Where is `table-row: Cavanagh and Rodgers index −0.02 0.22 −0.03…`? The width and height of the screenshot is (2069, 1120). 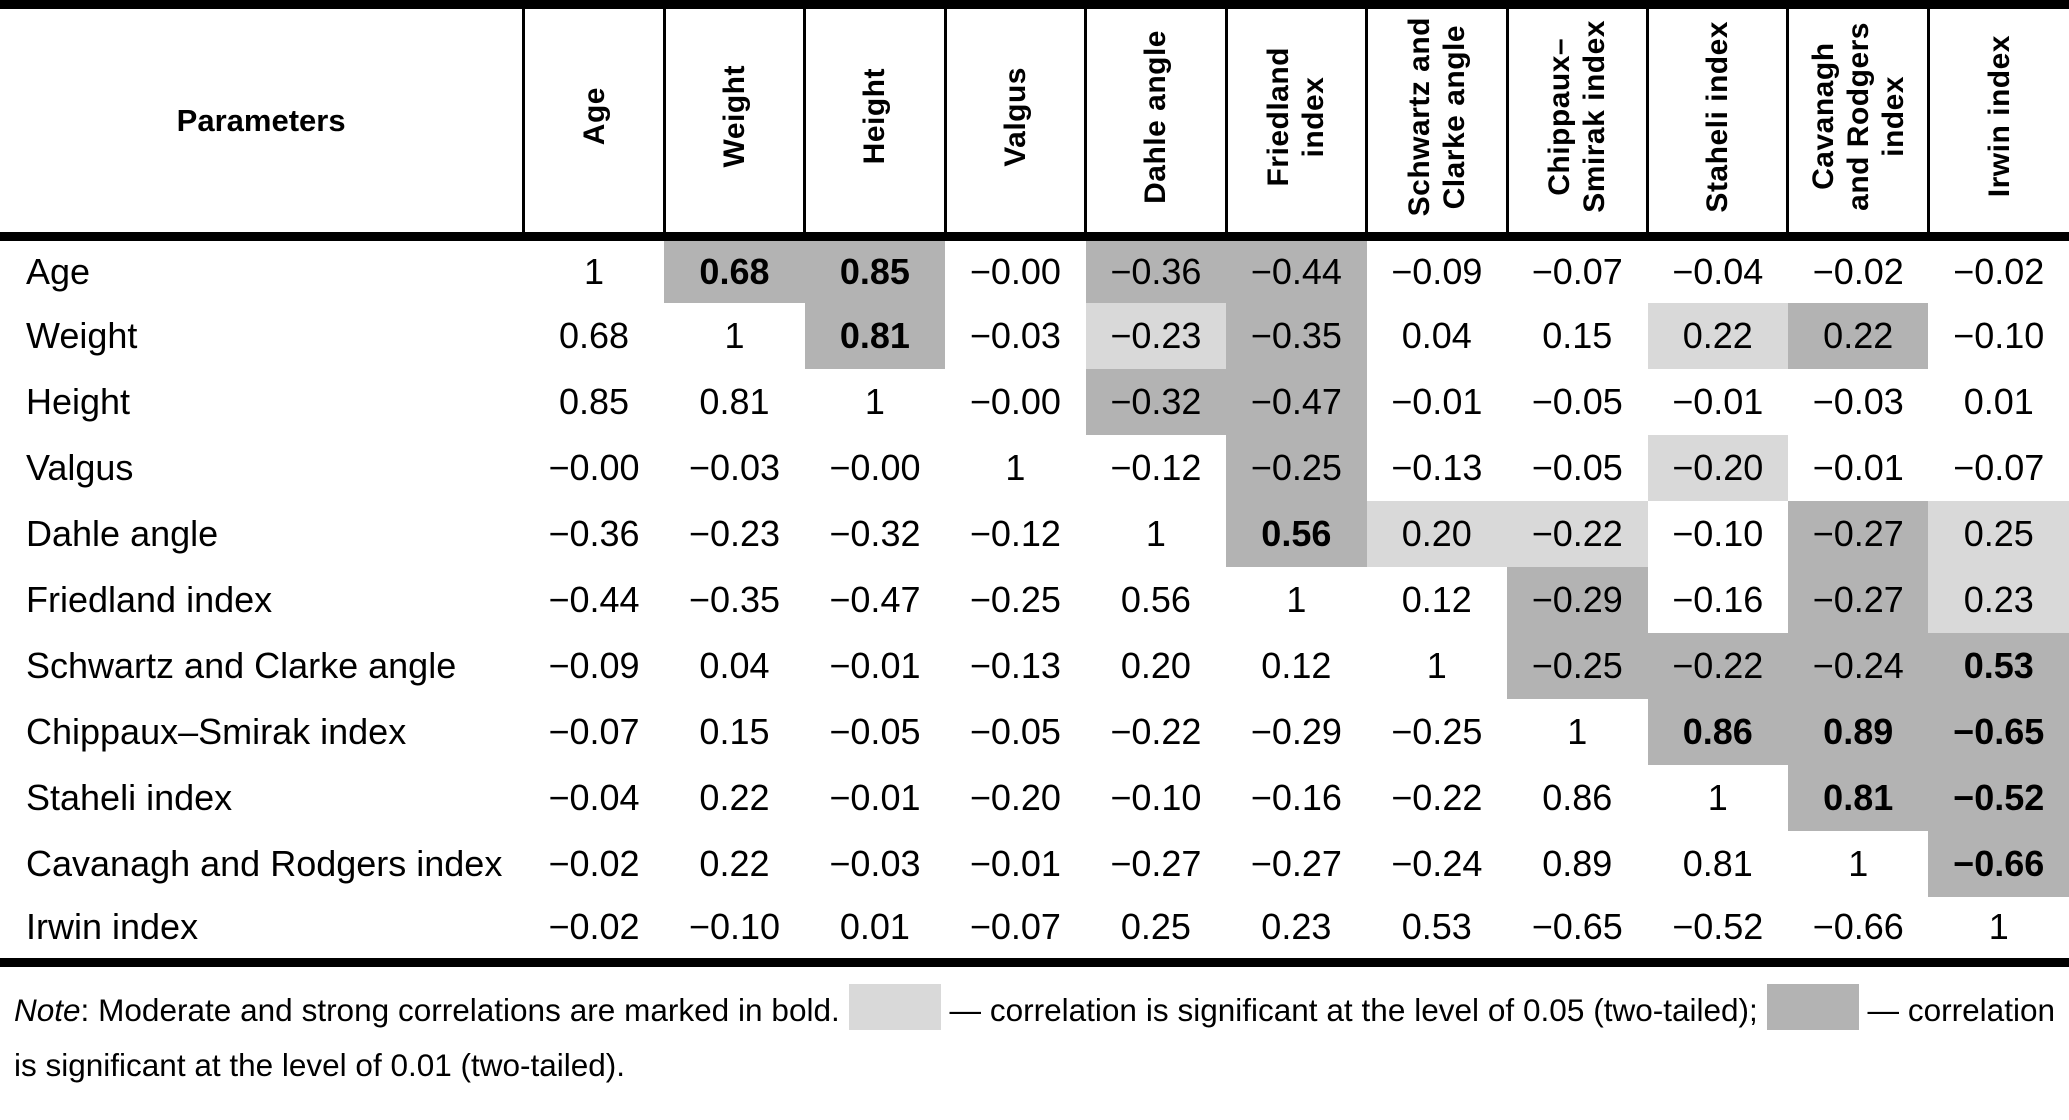 table-row: Cavanagh and Rodgers index −0.02 0.22 −0.03… is located at coordinates (1034, 863).